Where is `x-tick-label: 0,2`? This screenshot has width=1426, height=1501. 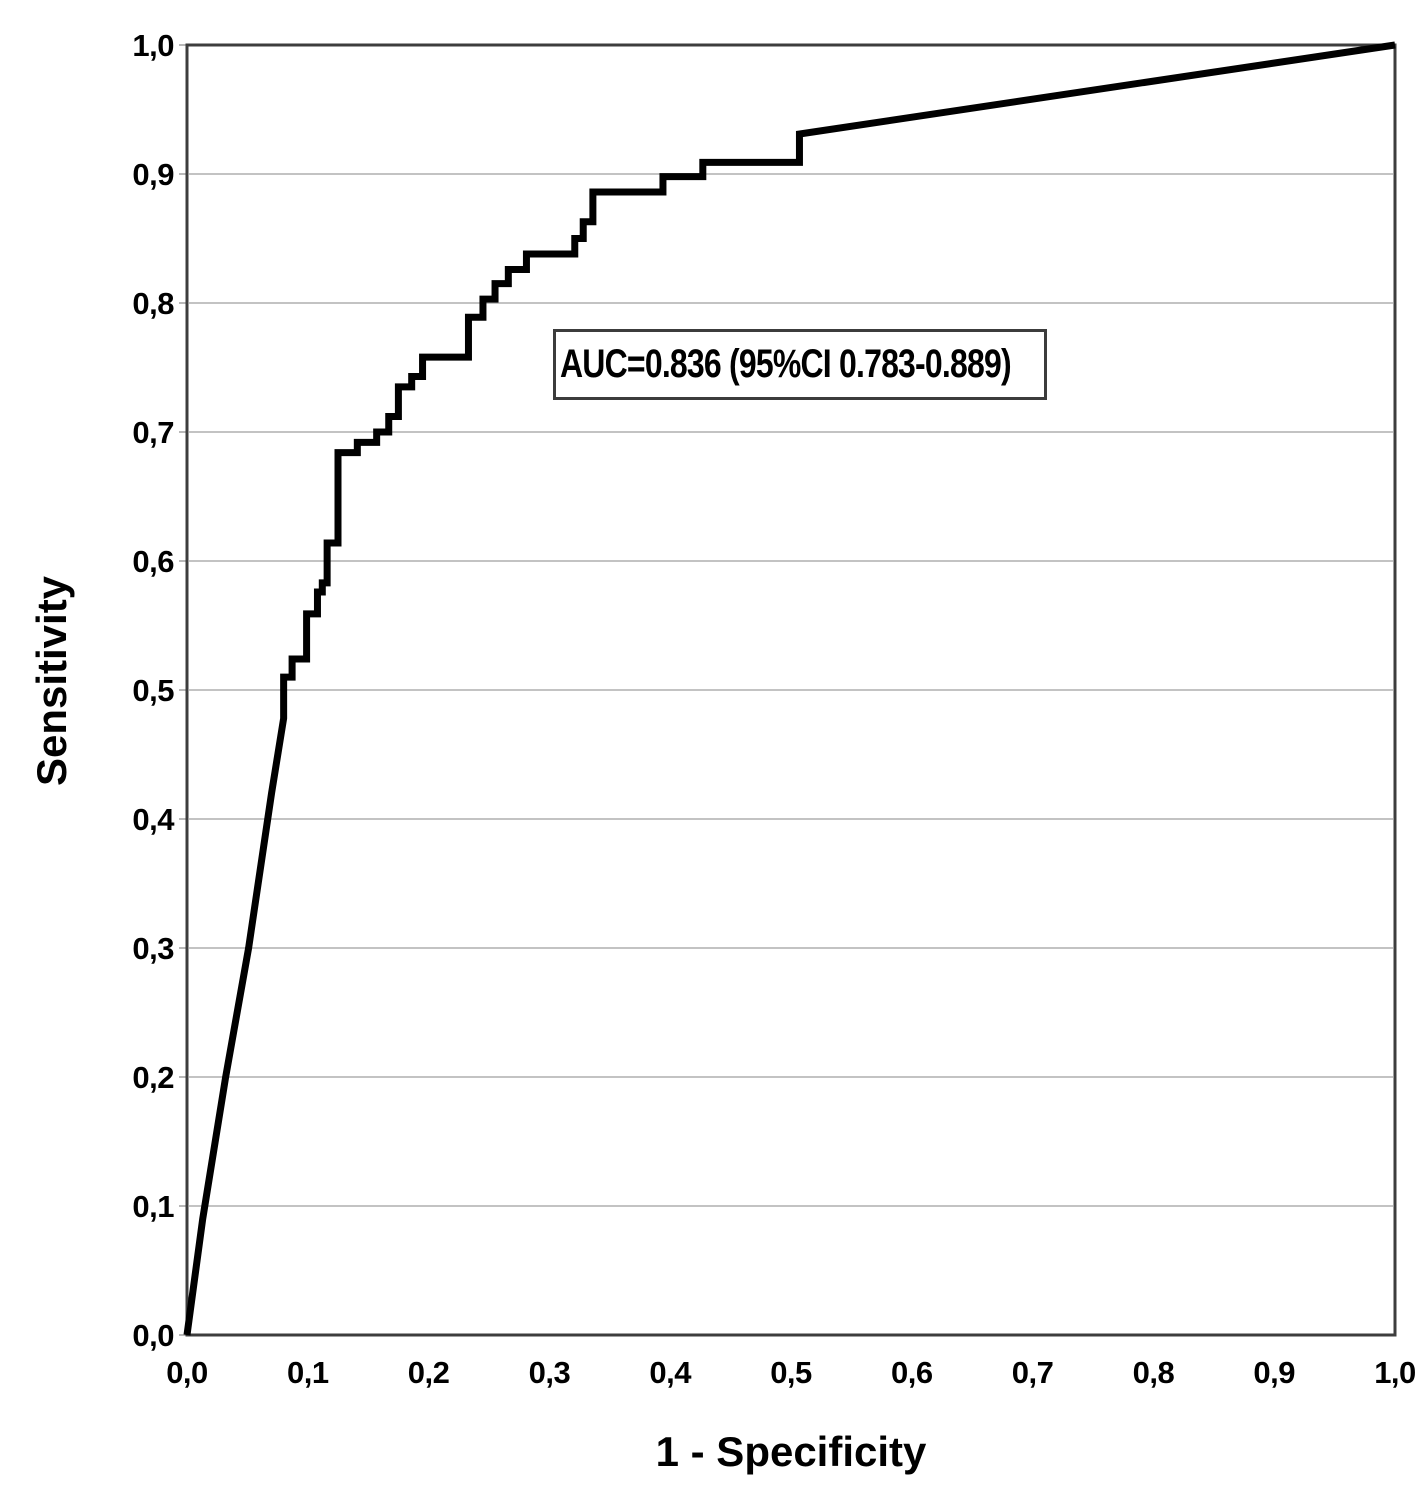 x-tick-label: 0,2 is located at coordinates (429, 1372).